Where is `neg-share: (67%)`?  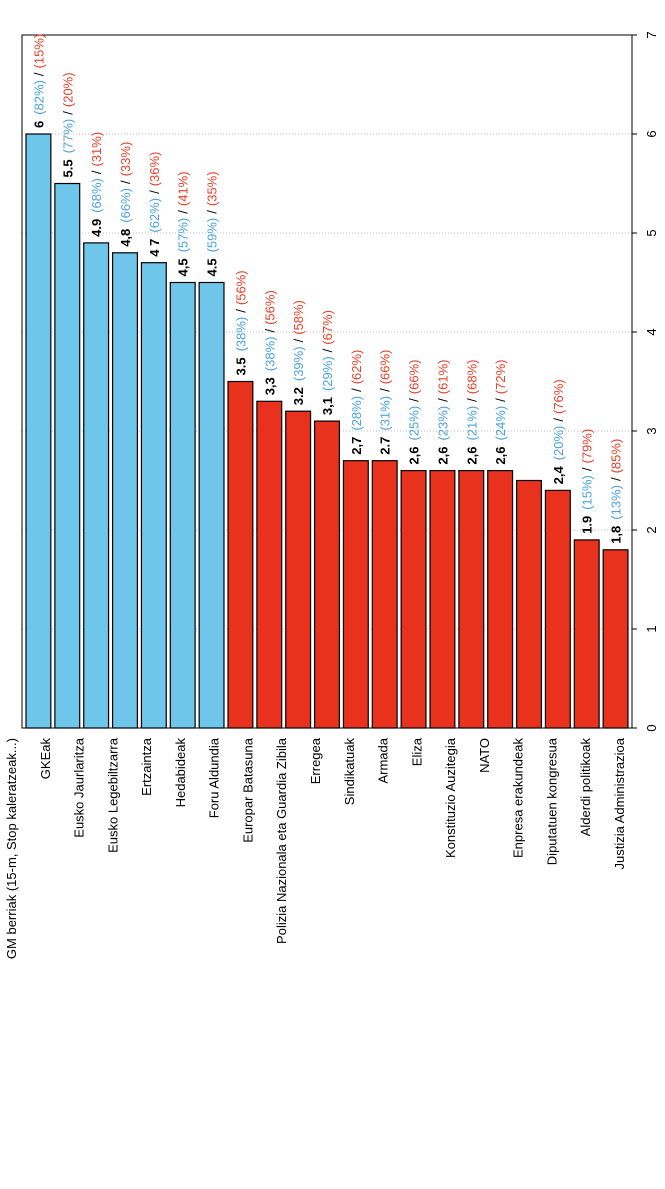
neg-share: (67%) is located at coordinates (327, 327).